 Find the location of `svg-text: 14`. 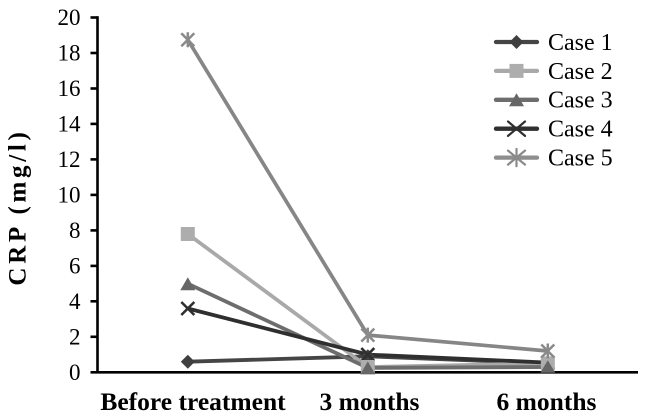

svg-text: 14 is located at coordinates (70, 124).